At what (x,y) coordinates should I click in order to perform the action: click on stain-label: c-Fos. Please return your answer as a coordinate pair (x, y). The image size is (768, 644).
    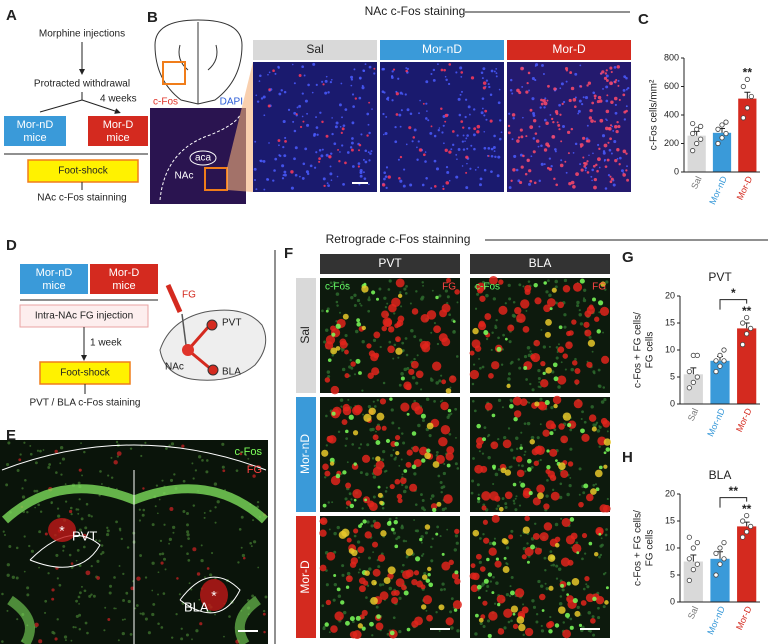
    Looking at the image, I should click on (487, 287).